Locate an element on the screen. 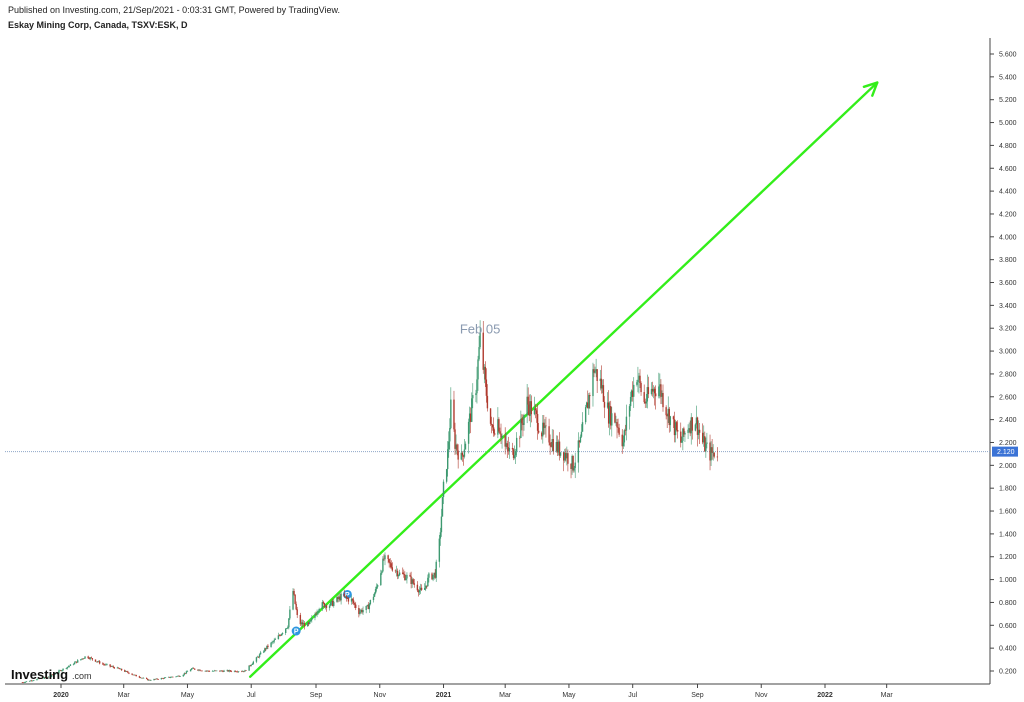  investing-logo: Investing .com is located at coordinates (51, 674).